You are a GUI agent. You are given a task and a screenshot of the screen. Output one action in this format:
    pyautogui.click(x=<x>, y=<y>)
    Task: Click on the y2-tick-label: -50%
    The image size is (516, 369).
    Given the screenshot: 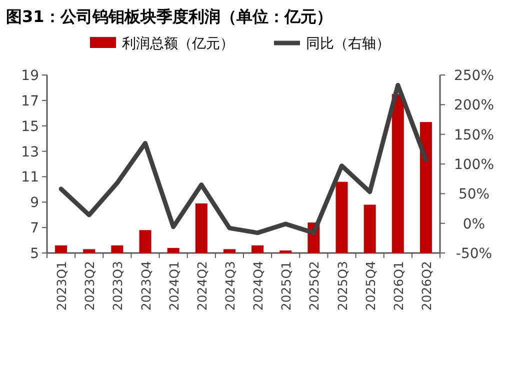 What is the action you would take?
    pyautogui.click(x=474, y=254)
    